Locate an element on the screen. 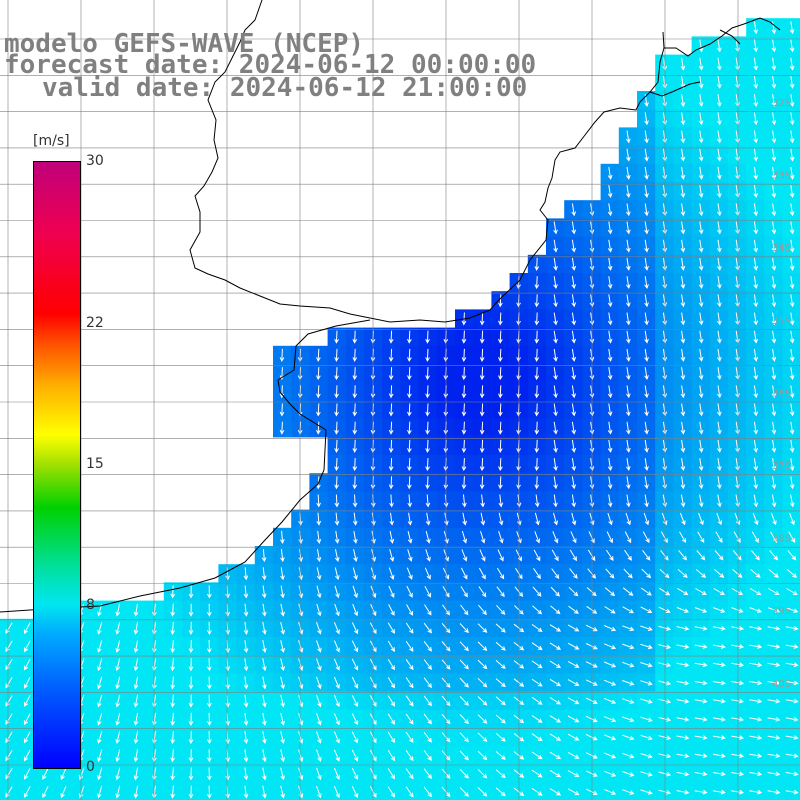  colorbar-tick-label: 8 is located at coordinates (90, 605).